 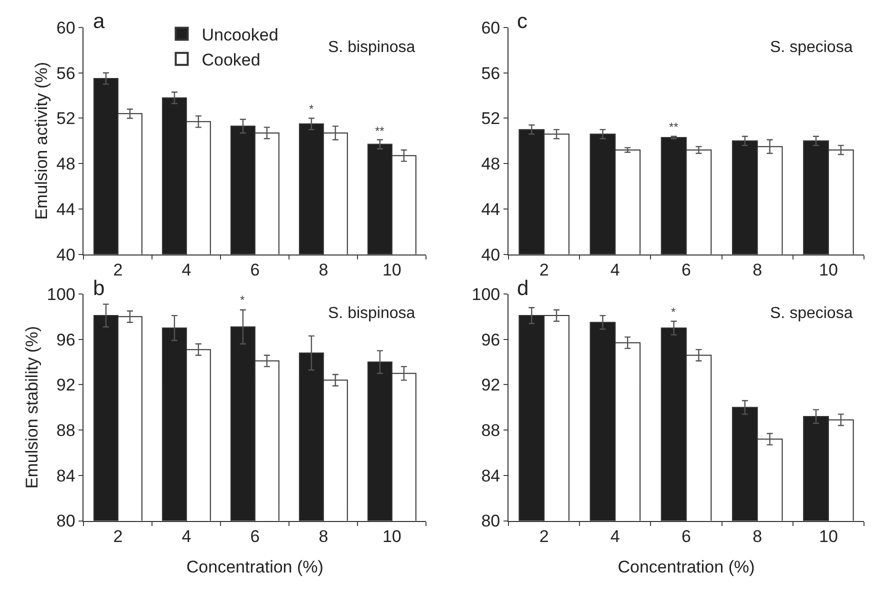 What do you see at coordinates (523, 288) in the screenshot?
I see `chart-title: d` at bounding box center [523, 288].